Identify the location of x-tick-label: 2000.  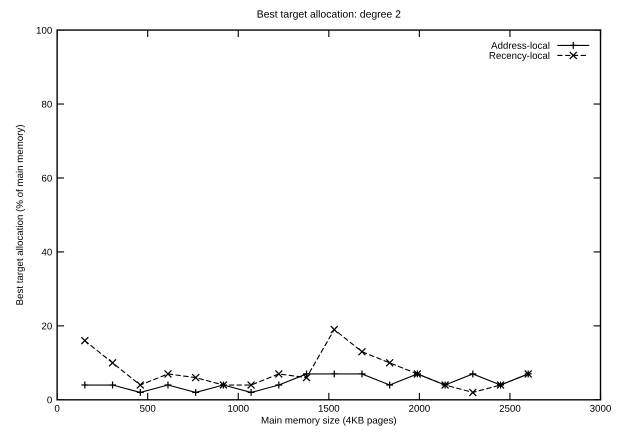
(419, 408).